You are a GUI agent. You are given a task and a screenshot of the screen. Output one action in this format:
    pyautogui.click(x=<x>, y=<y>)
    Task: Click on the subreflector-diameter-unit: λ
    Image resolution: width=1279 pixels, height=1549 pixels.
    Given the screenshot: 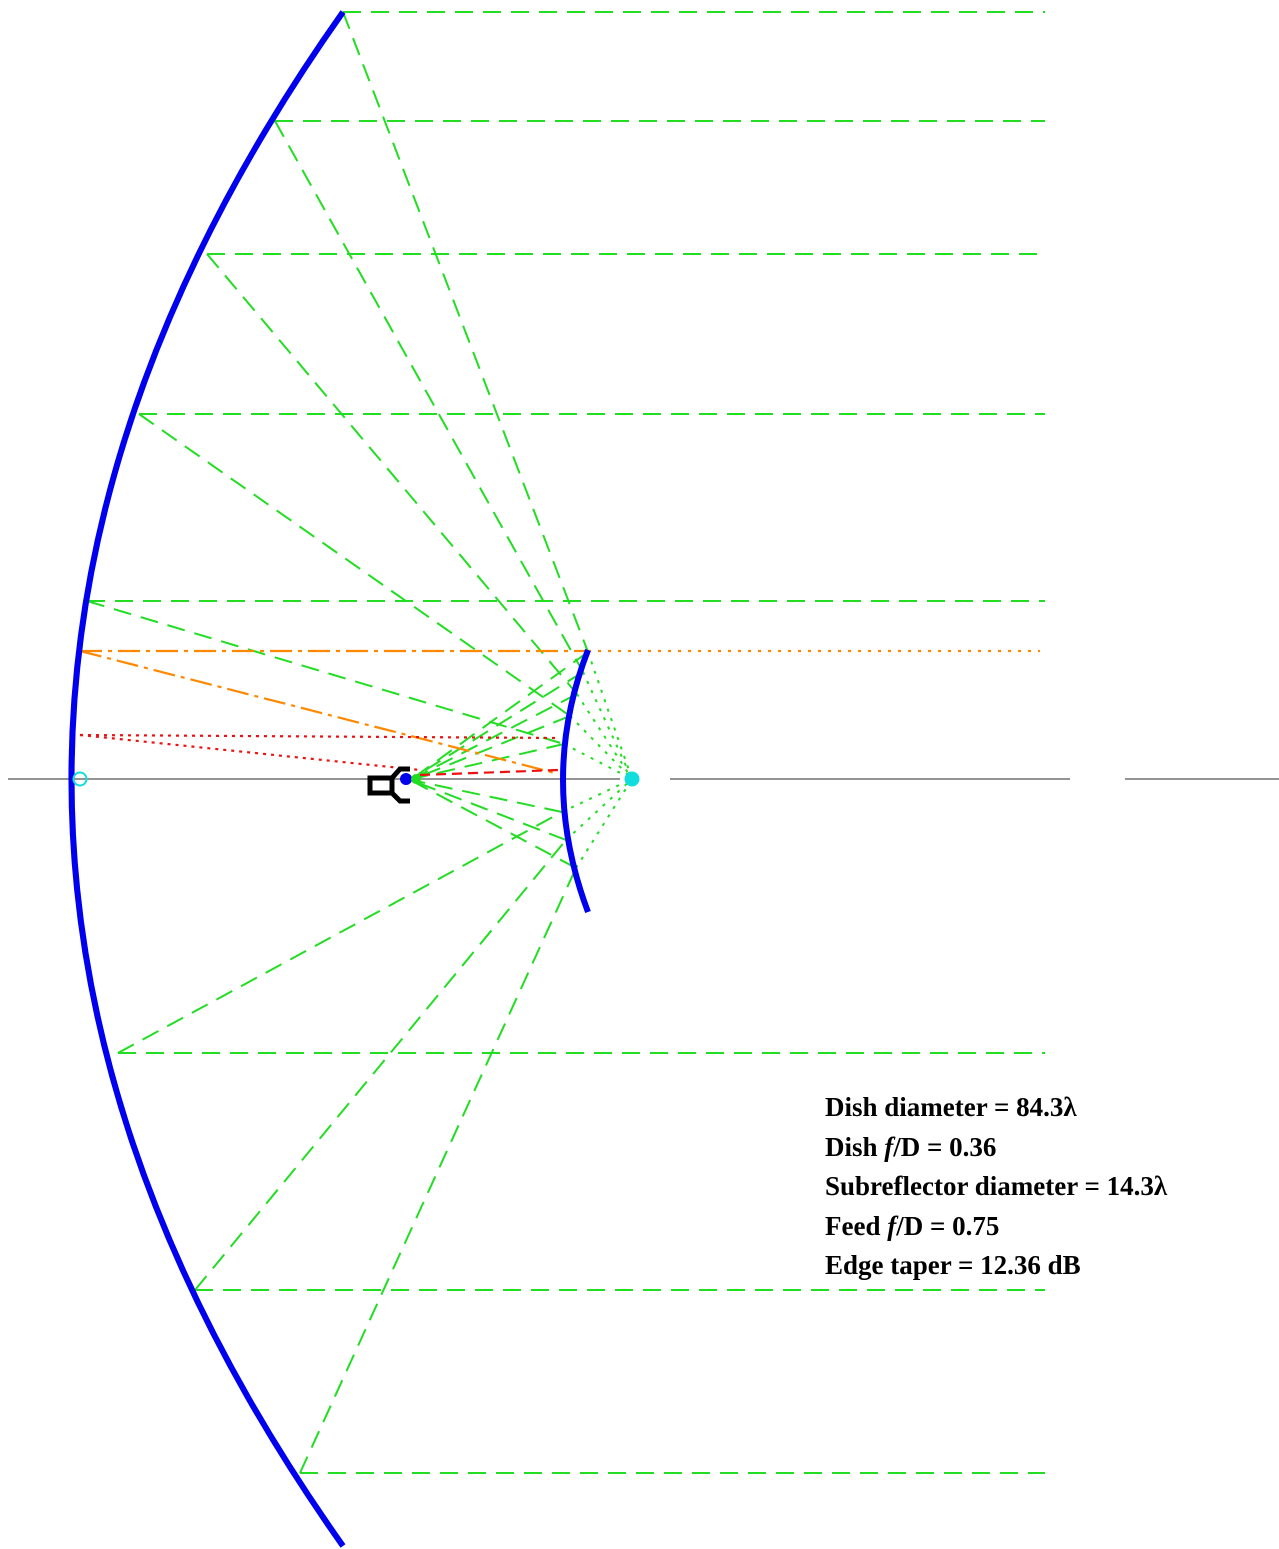 What is the action you would take?
    pyautogui.click(x=1160, y=1186)
    